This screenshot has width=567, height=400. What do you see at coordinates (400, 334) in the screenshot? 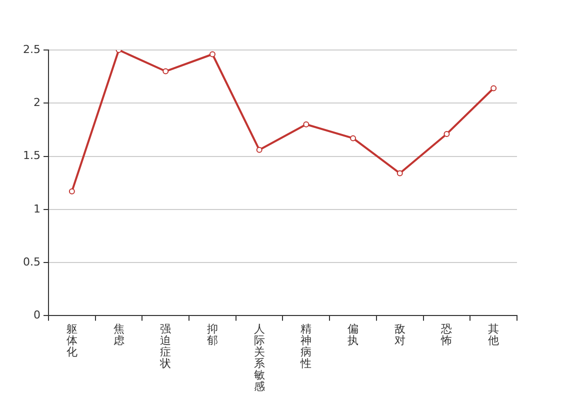
I see `x-tick-label: 敌对` at bounding box center [400, 334].